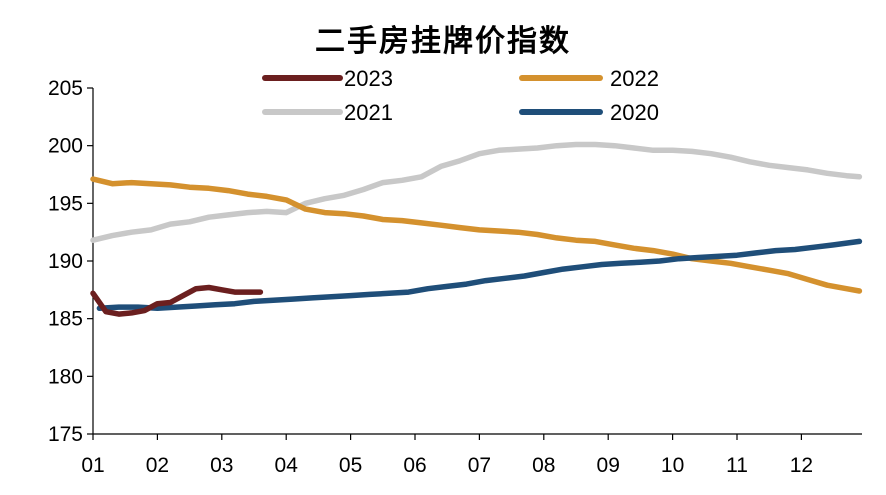  Describe the element at coordinates (414, 465) in the screenshot. I see `x-tick-label: 06` at that location.